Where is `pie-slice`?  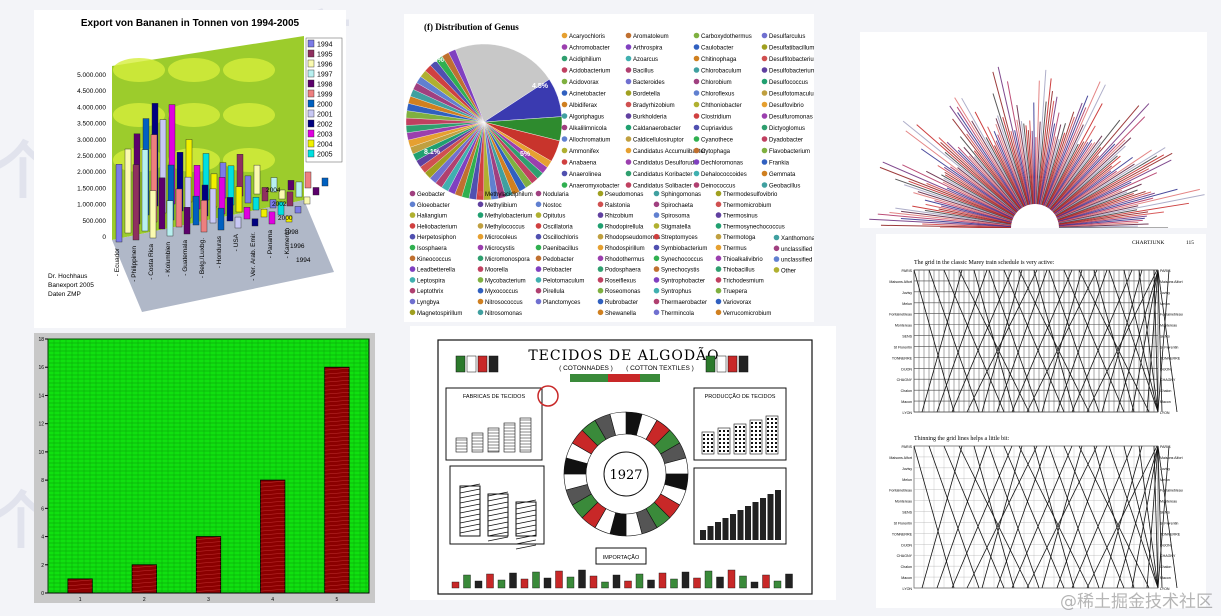
pie-slice is located at coordinates (502, 83).